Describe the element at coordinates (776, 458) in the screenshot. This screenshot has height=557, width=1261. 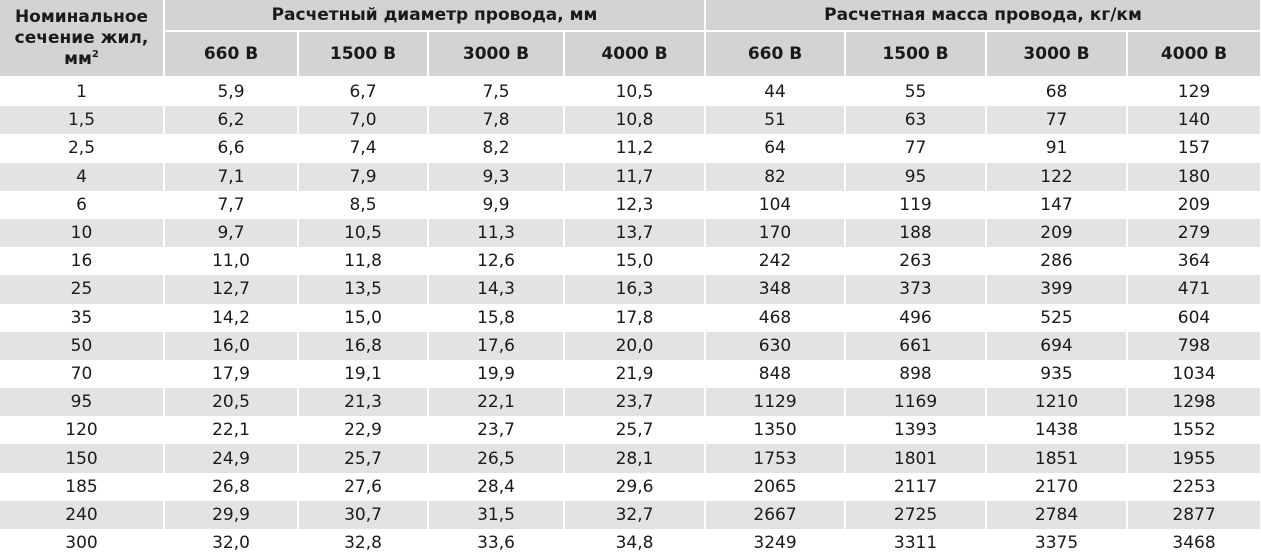
I see `mass-cell: 1753` at that location.